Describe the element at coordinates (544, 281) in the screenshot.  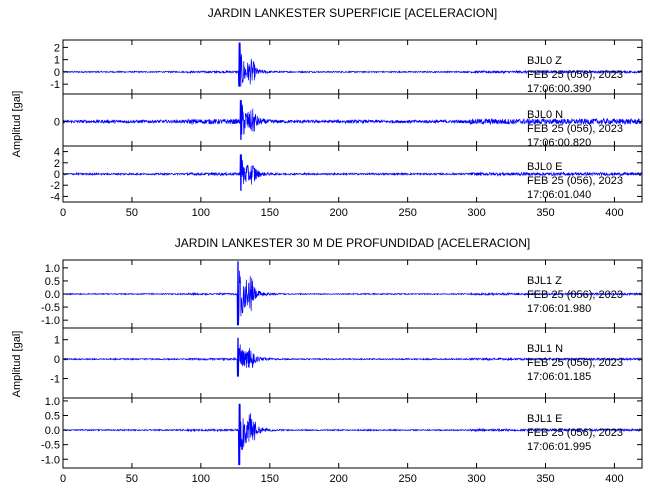
I see `station-label: BJL1 Z` at that location.